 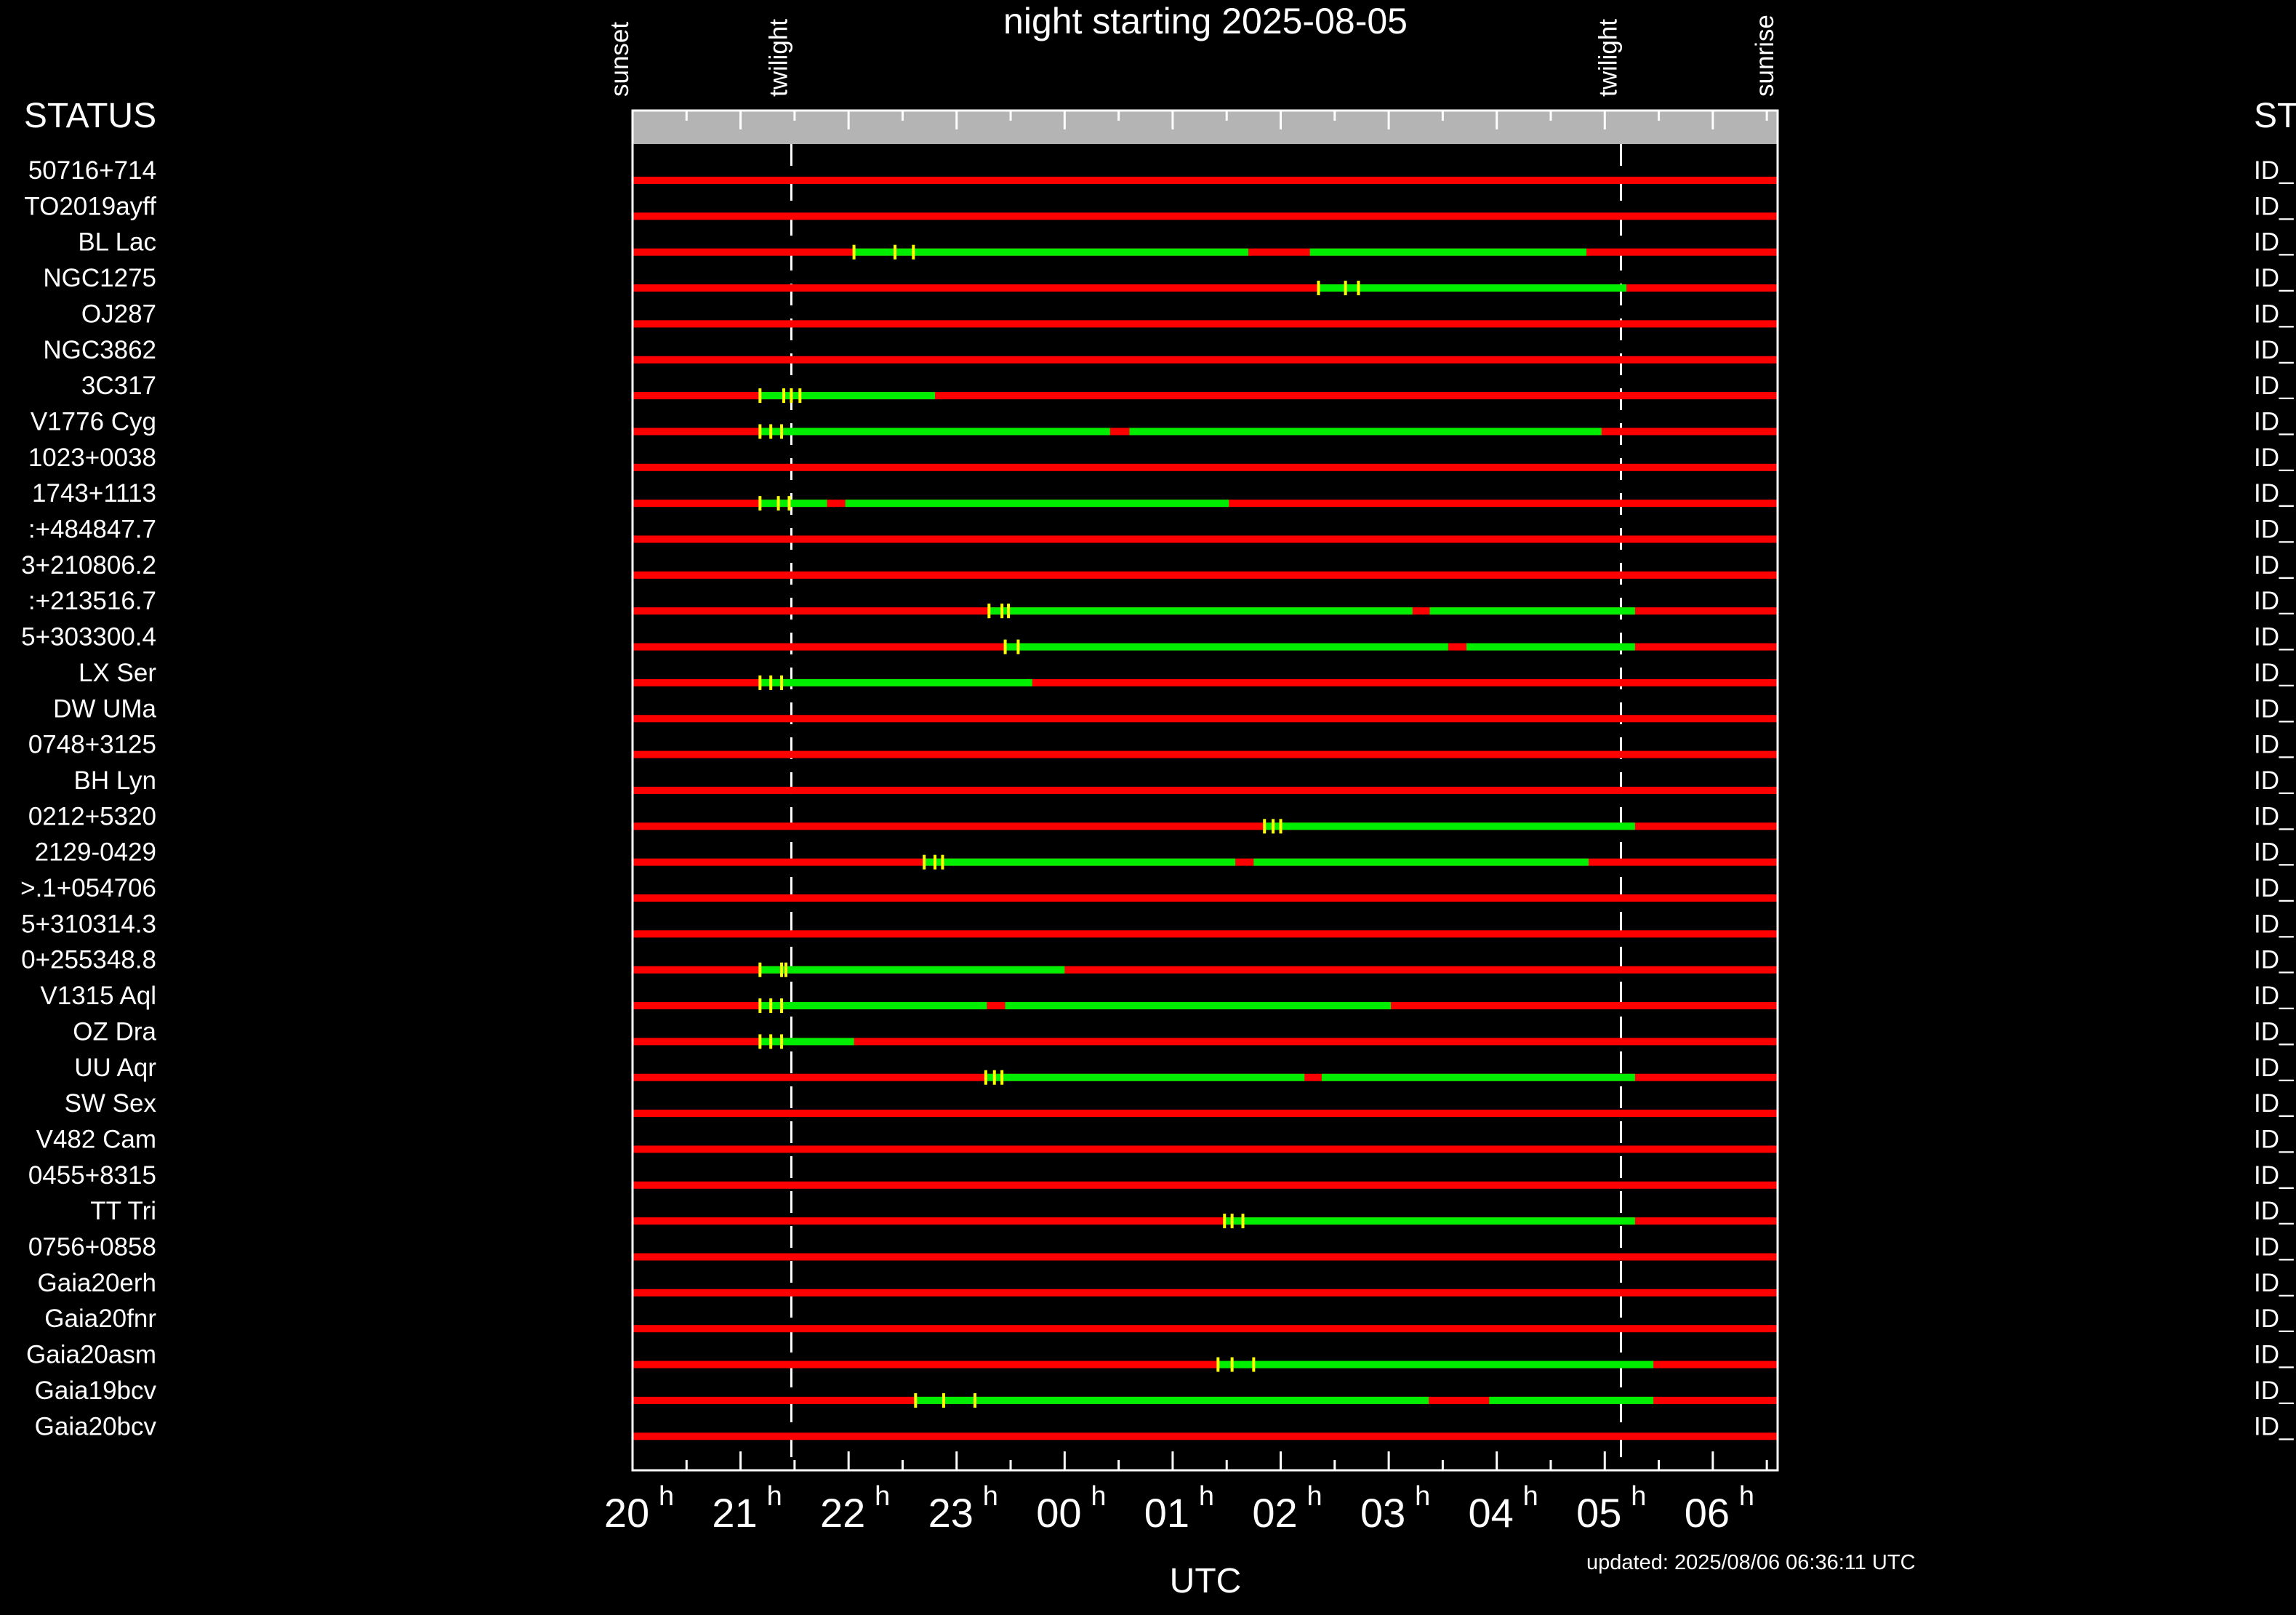 I want to click on target-name: :+213516.7, so click(x=92, y=601).